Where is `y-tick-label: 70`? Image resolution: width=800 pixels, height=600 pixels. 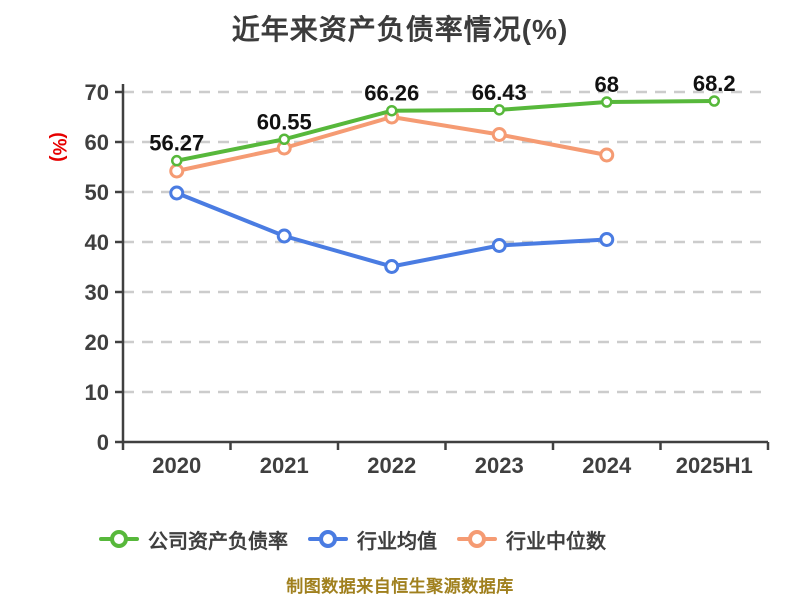
y-tick-label: 70 is located at coordinates (97, 92).